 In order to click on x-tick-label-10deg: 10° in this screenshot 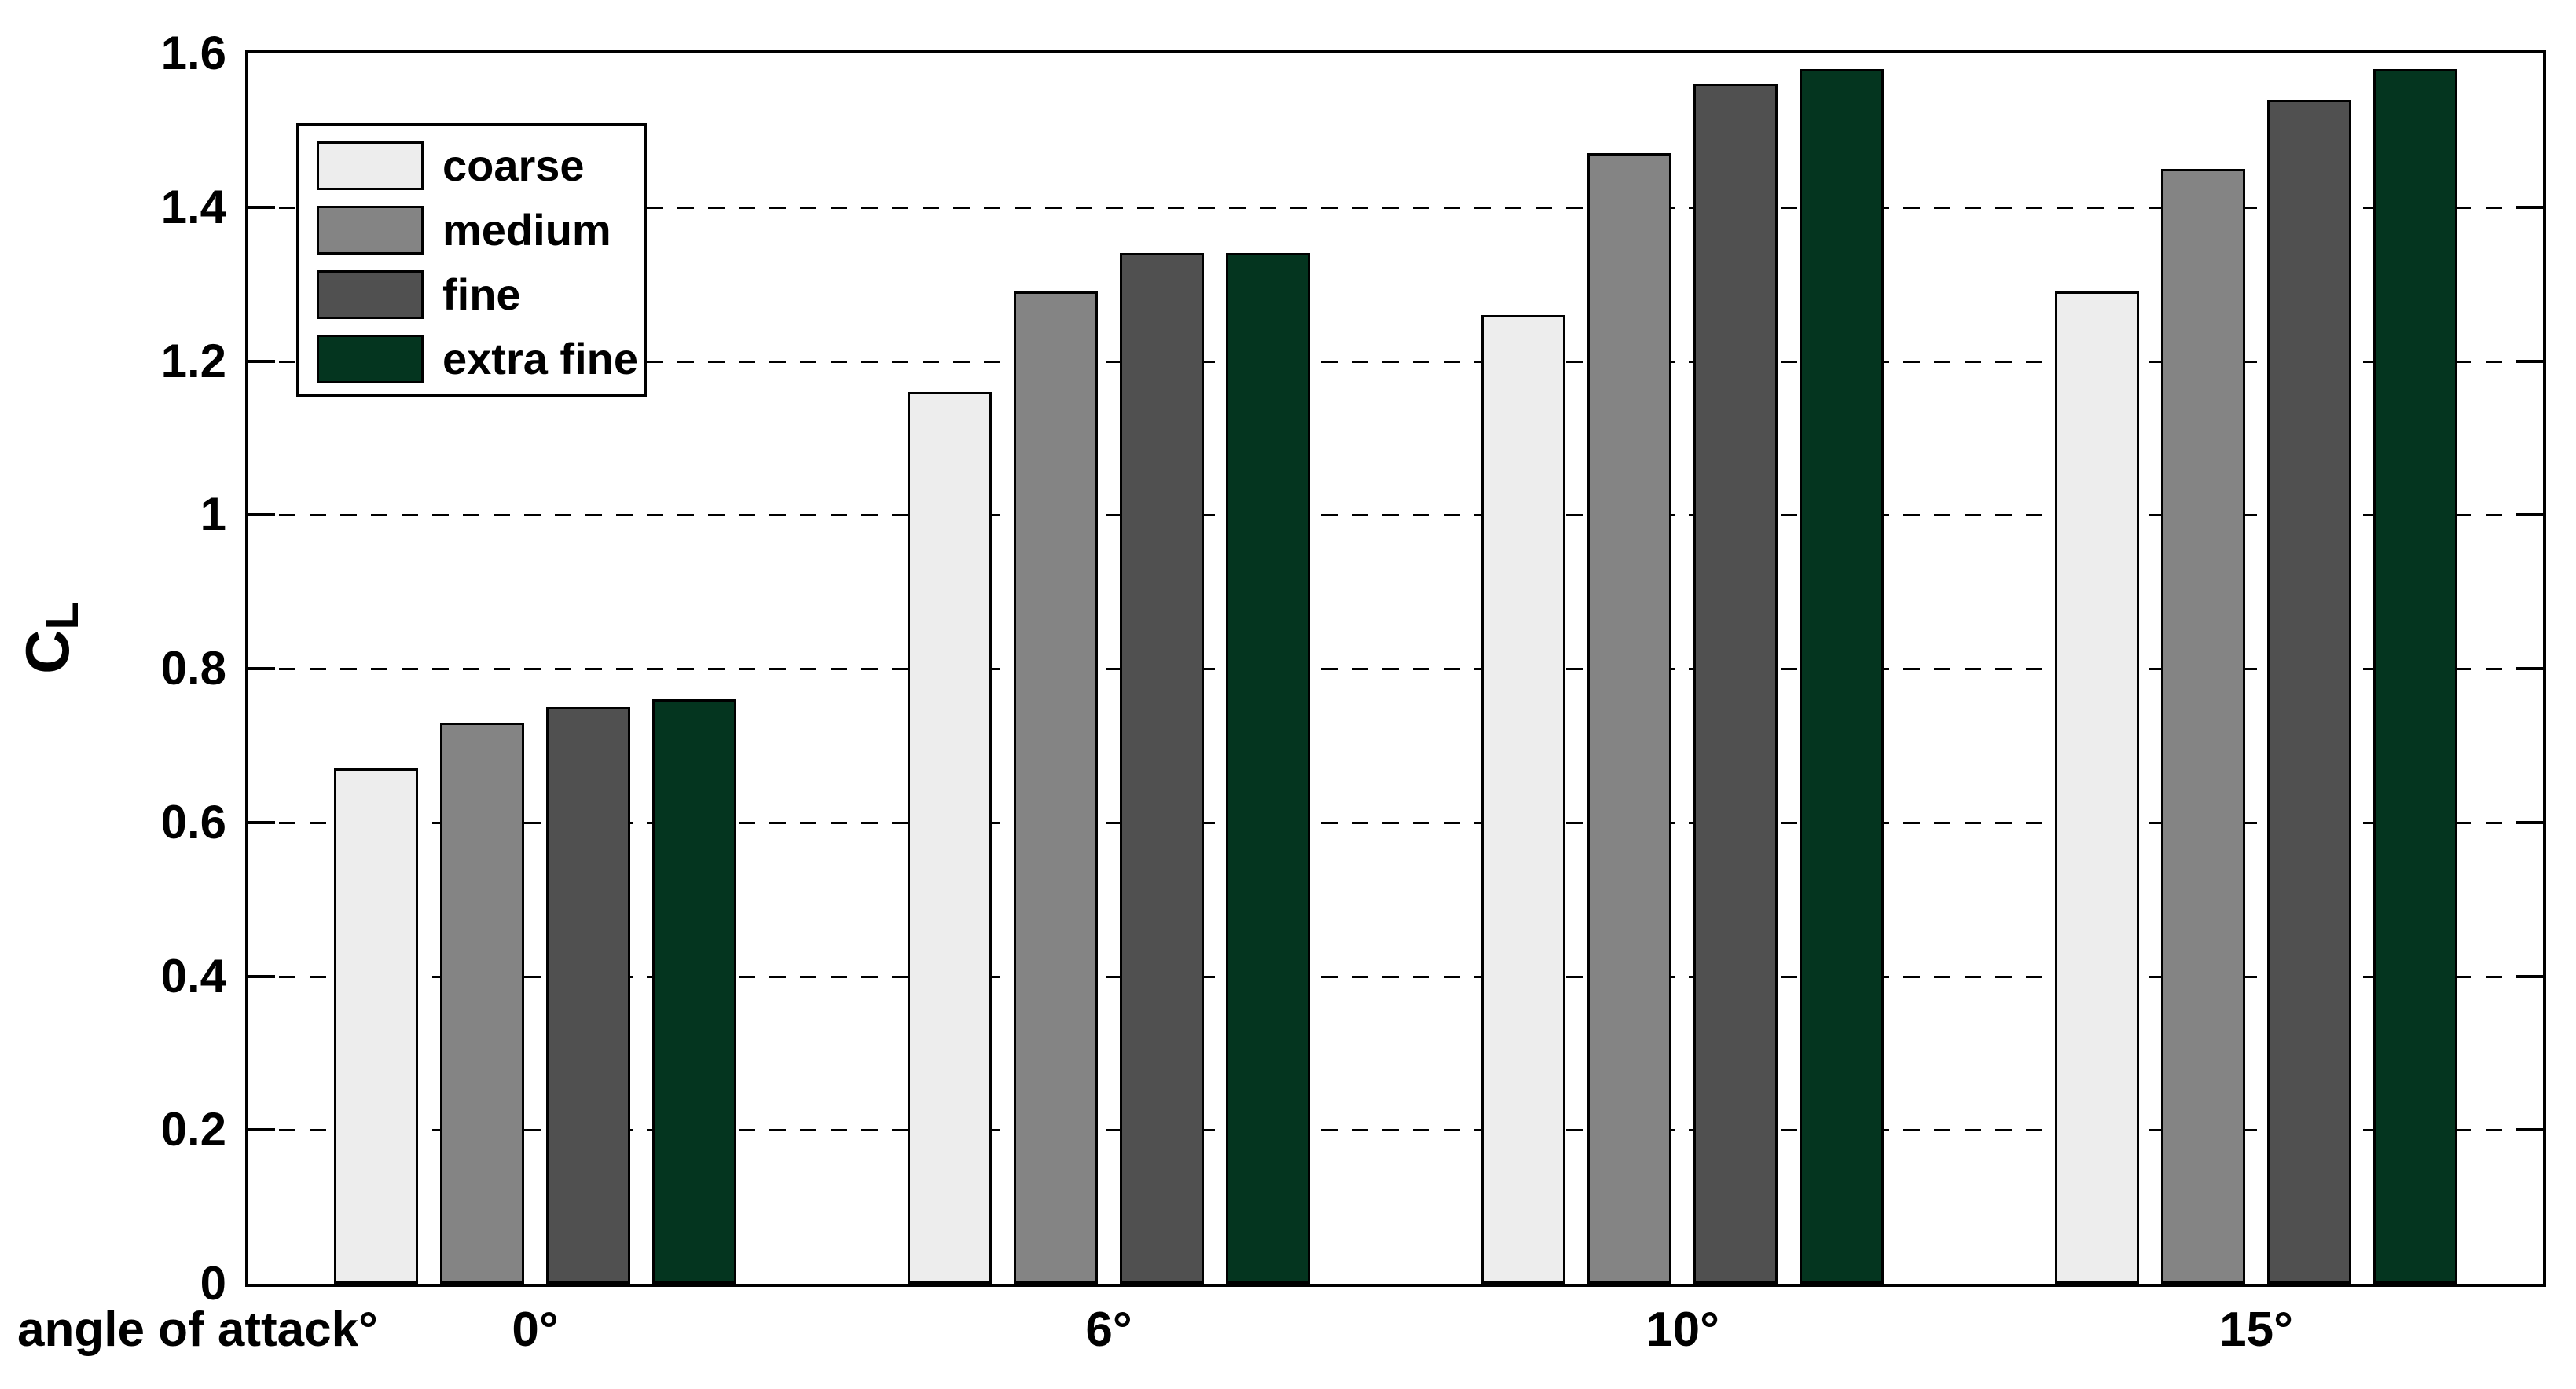, I will do `click(1682, 1330)`.